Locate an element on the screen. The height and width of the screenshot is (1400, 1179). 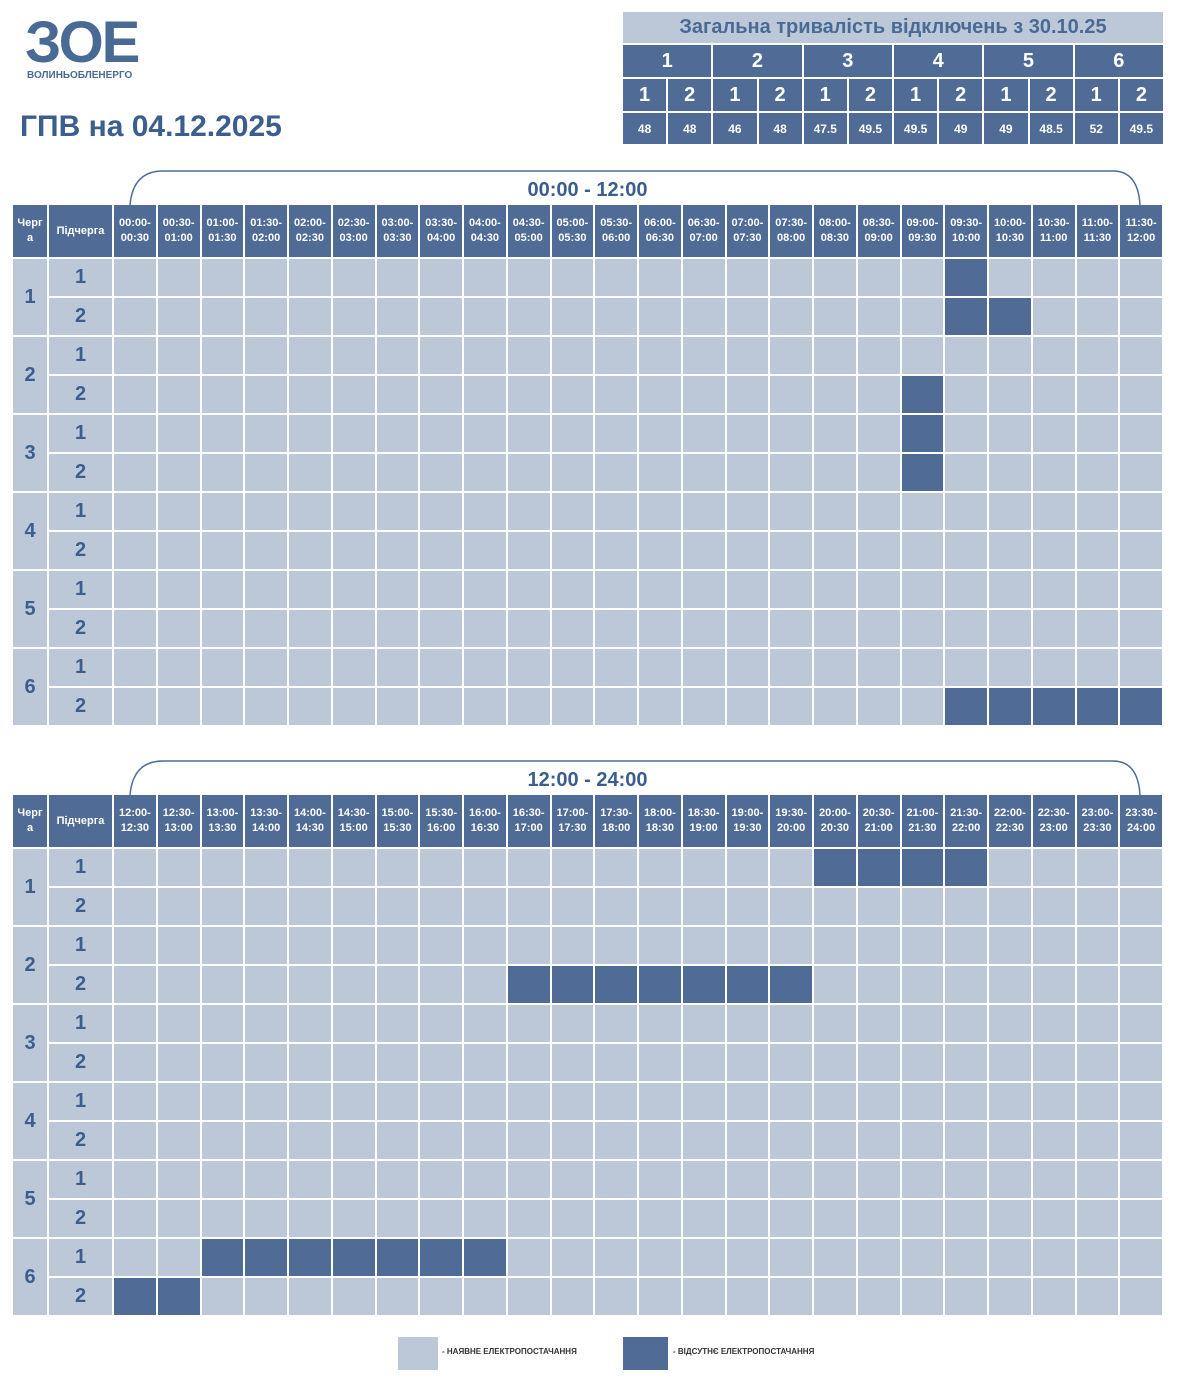
legend-label: - ВІДСУТНЄ ЕЛЕКТРОПОСТАЧАННЯ is located at coordinates (744, 1351).